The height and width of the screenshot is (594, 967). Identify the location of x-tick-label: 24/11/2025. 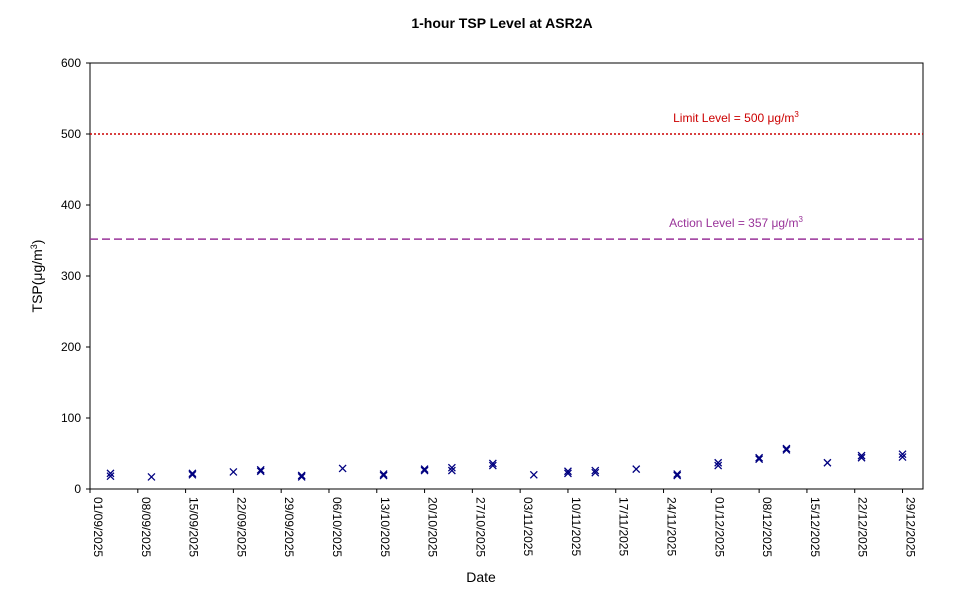
(672, 526).